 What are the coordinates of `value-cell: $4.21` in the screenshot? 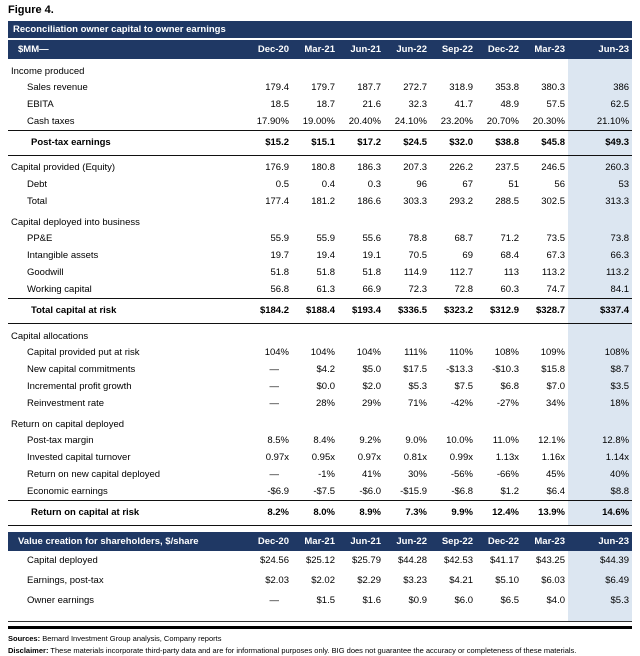 It's located at (453, 581).